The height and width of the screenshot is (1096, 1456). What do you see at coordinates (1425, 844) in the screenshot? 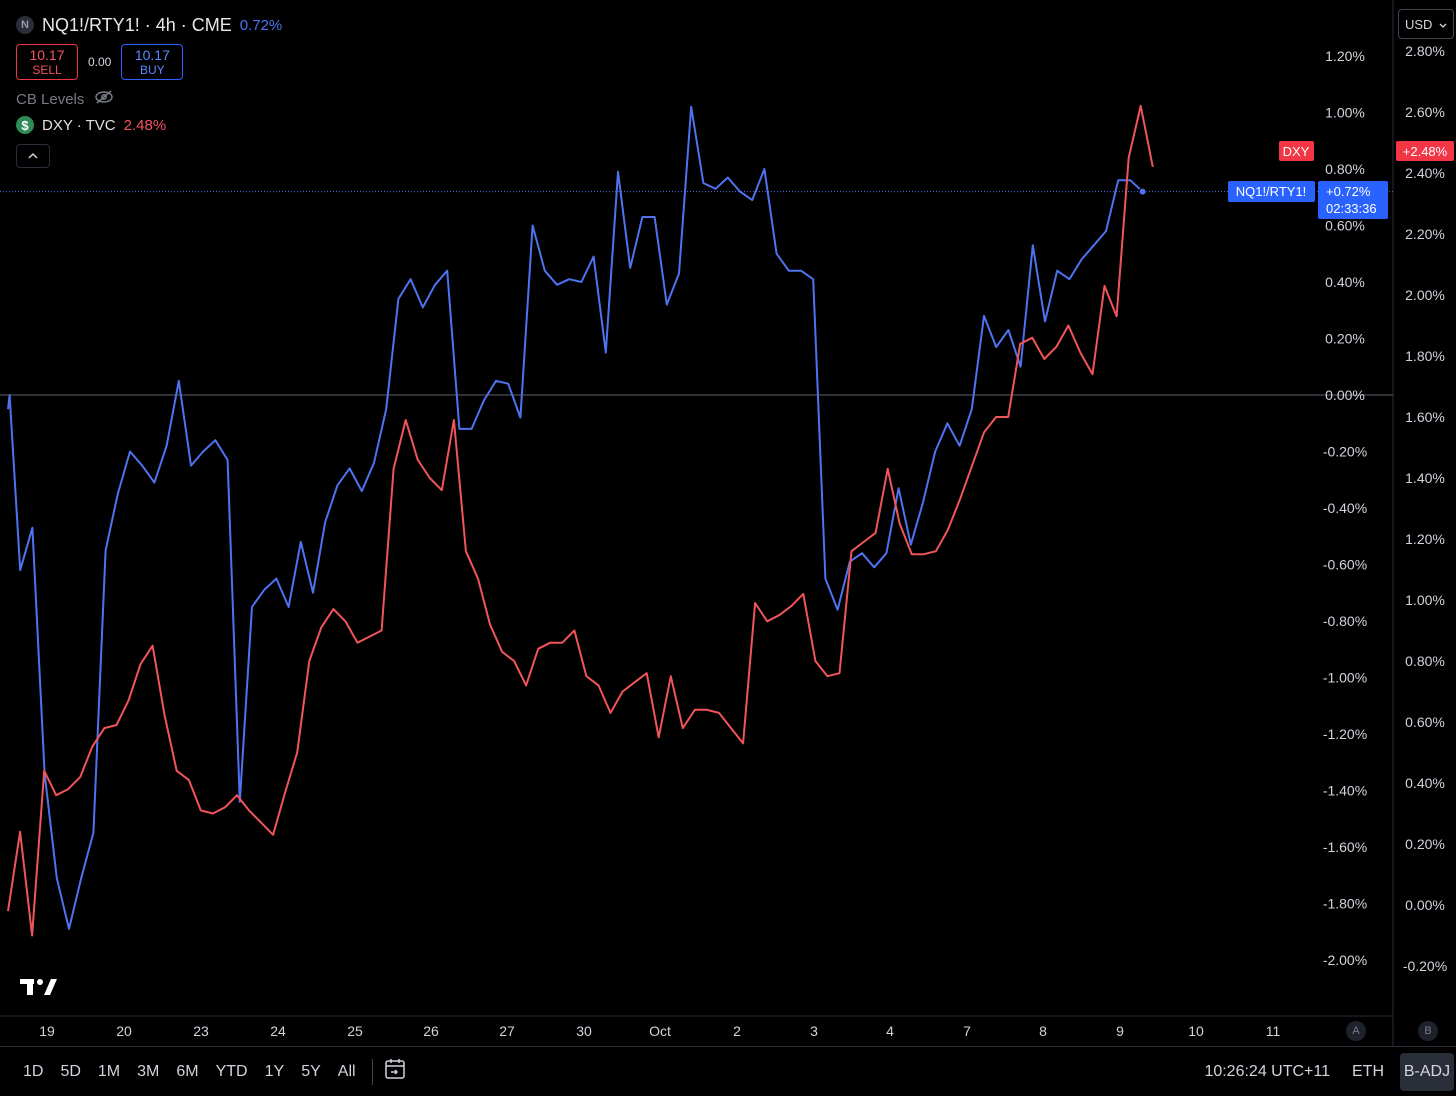
I see `right-axis-tick-label: 0.20%` at bounding box center [1425, 844].